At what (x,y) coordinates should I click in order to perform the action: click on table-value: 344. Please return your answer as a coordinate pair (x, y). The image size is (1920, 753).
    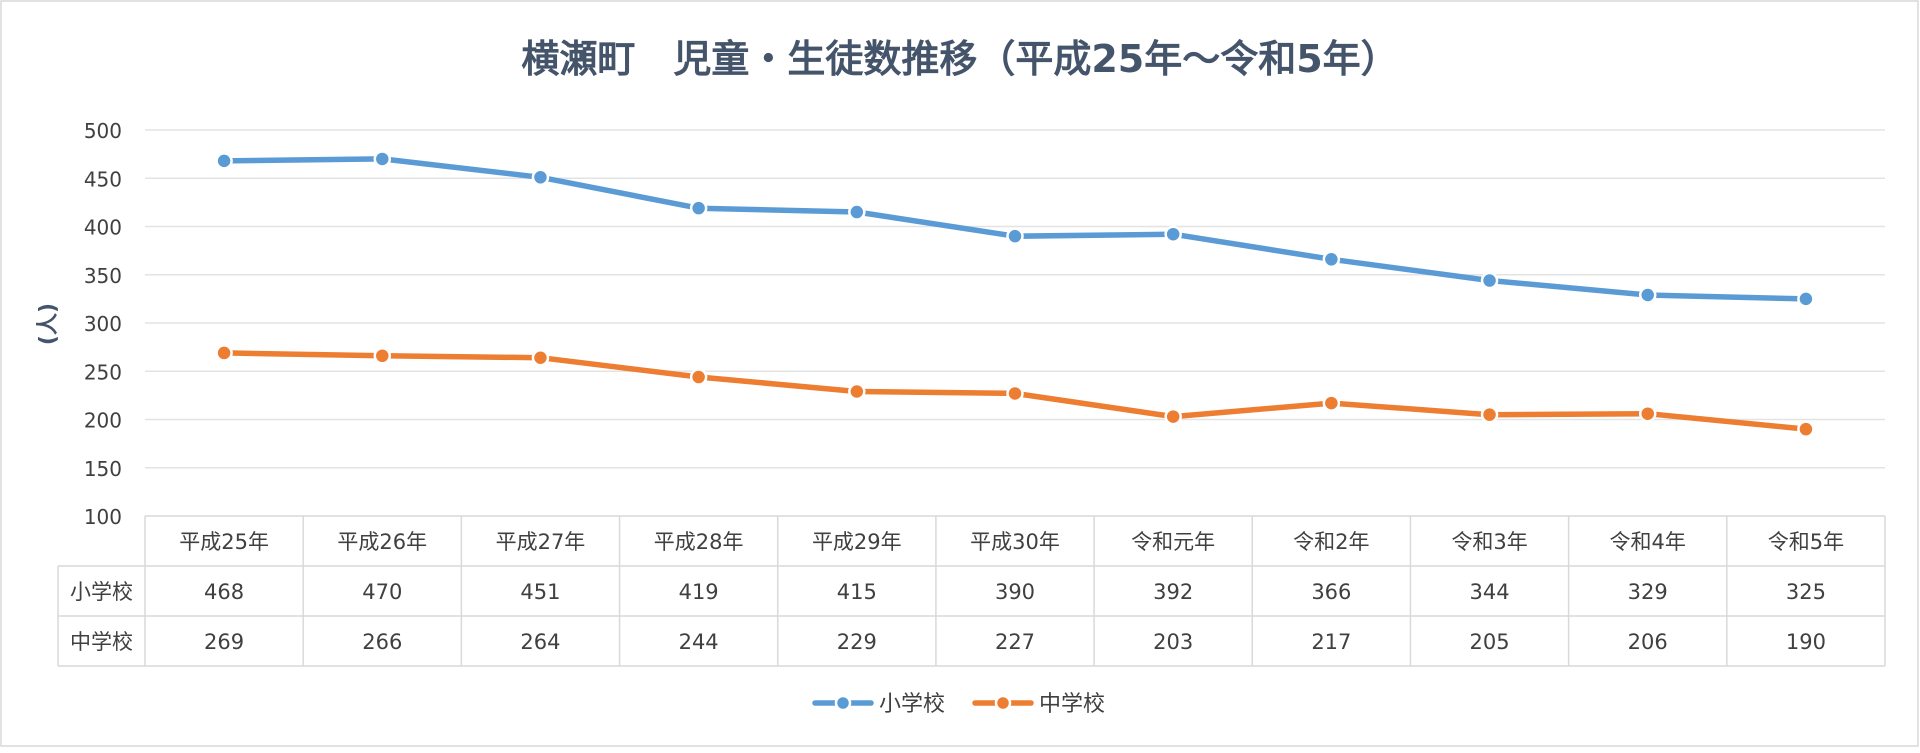
    Looking at the image, I should click on (1489, 592).